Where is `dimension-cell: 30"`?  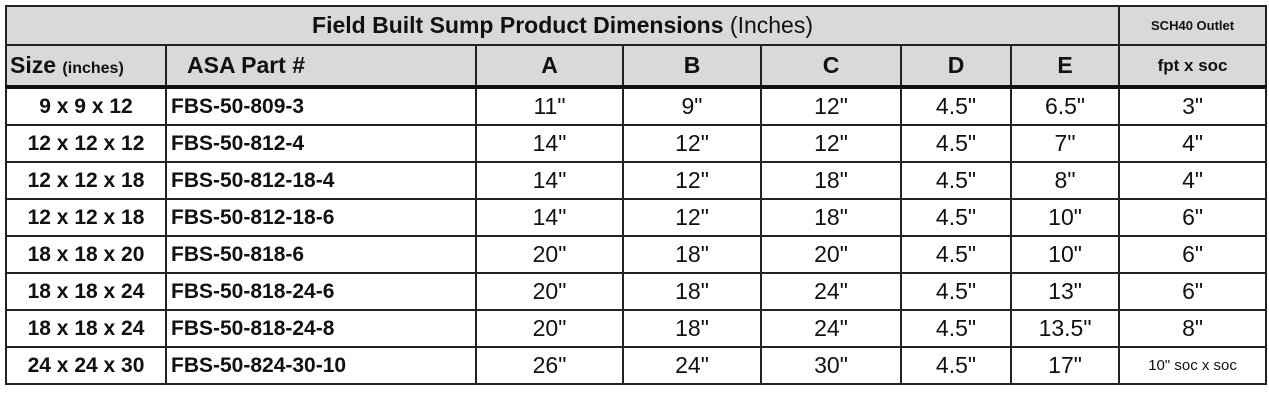
dimension-cell: 30" is located at coordinates (831, 365).